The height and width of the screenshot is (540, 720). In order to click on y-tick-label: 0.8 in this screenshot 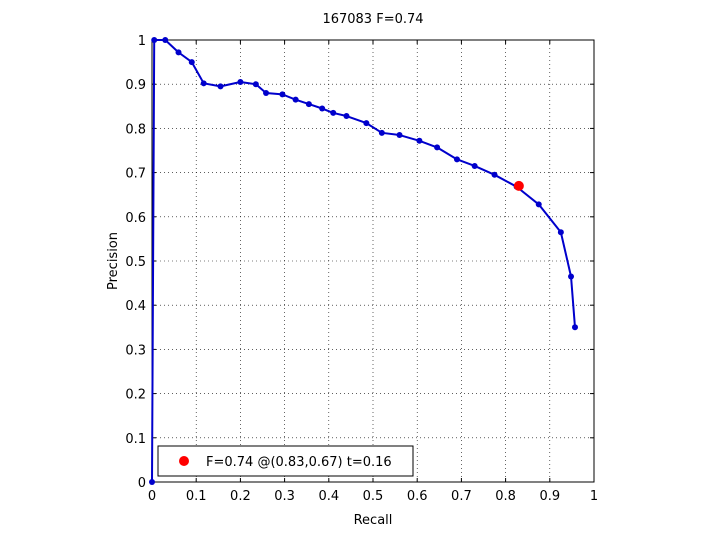, I will do `click(135, 129)`.